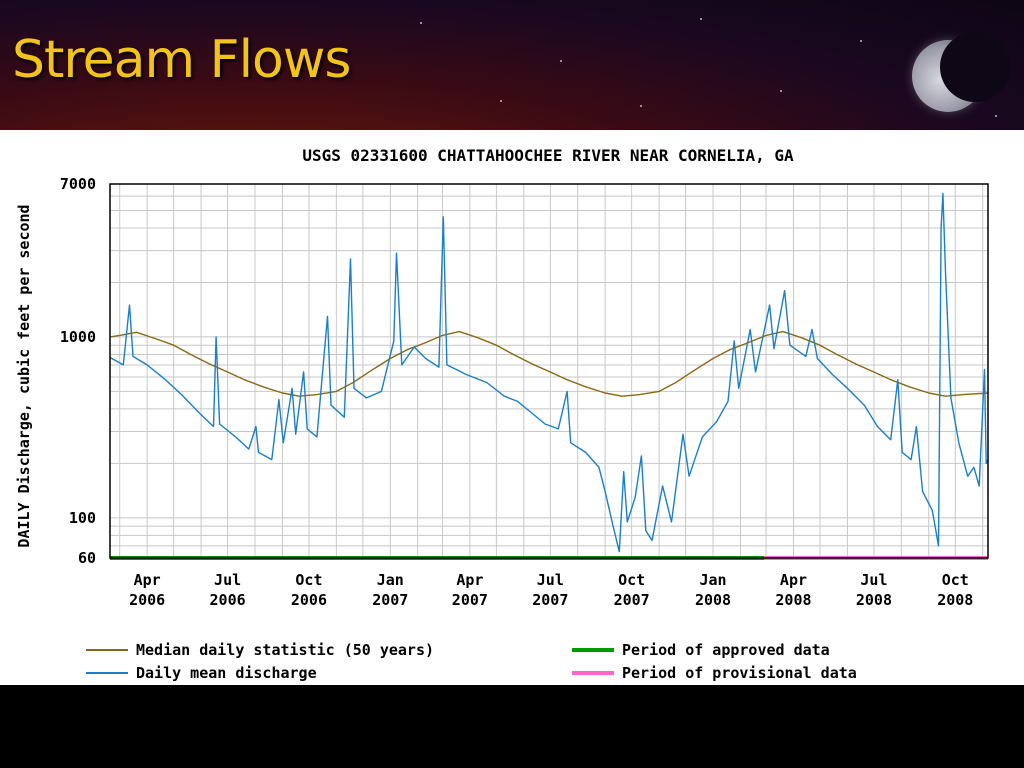 The width and height of the screenshot is (1024, 768). I want to click on slide-footer-bar, so click(512, 726).